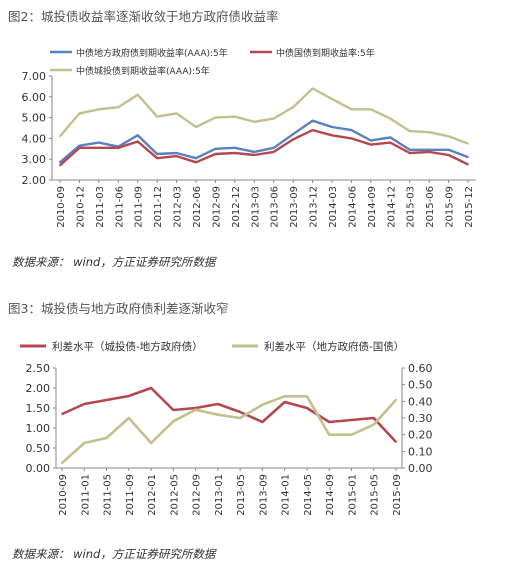 The width and height of the screenshot is (508, 574). I want to click on y-tick-label: 2.50, so click(38, 368).